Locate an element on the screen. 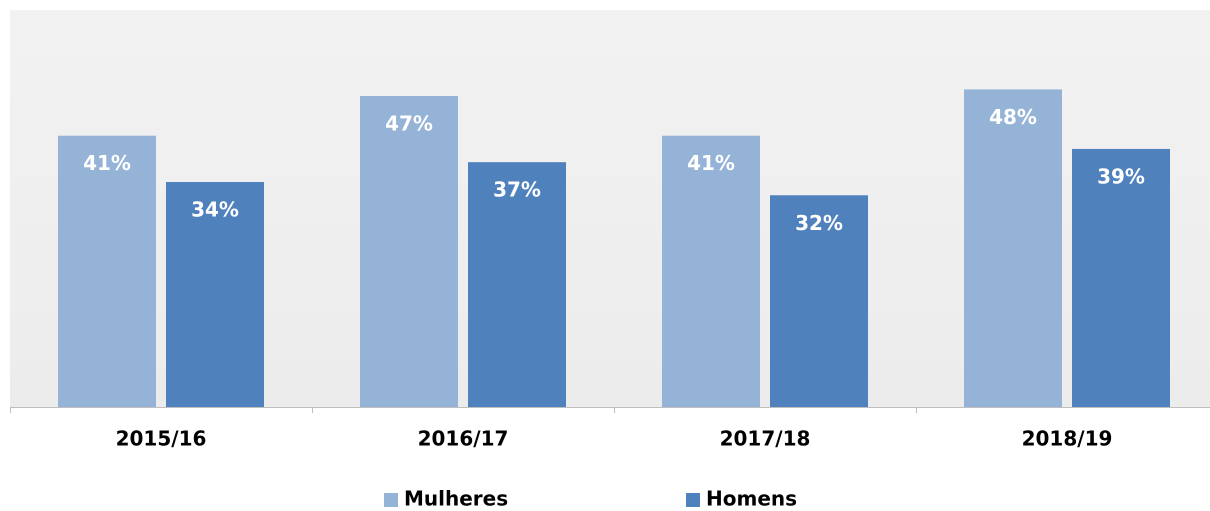  x-tick-label: 2016/17 is located at coordinates (463, 439).